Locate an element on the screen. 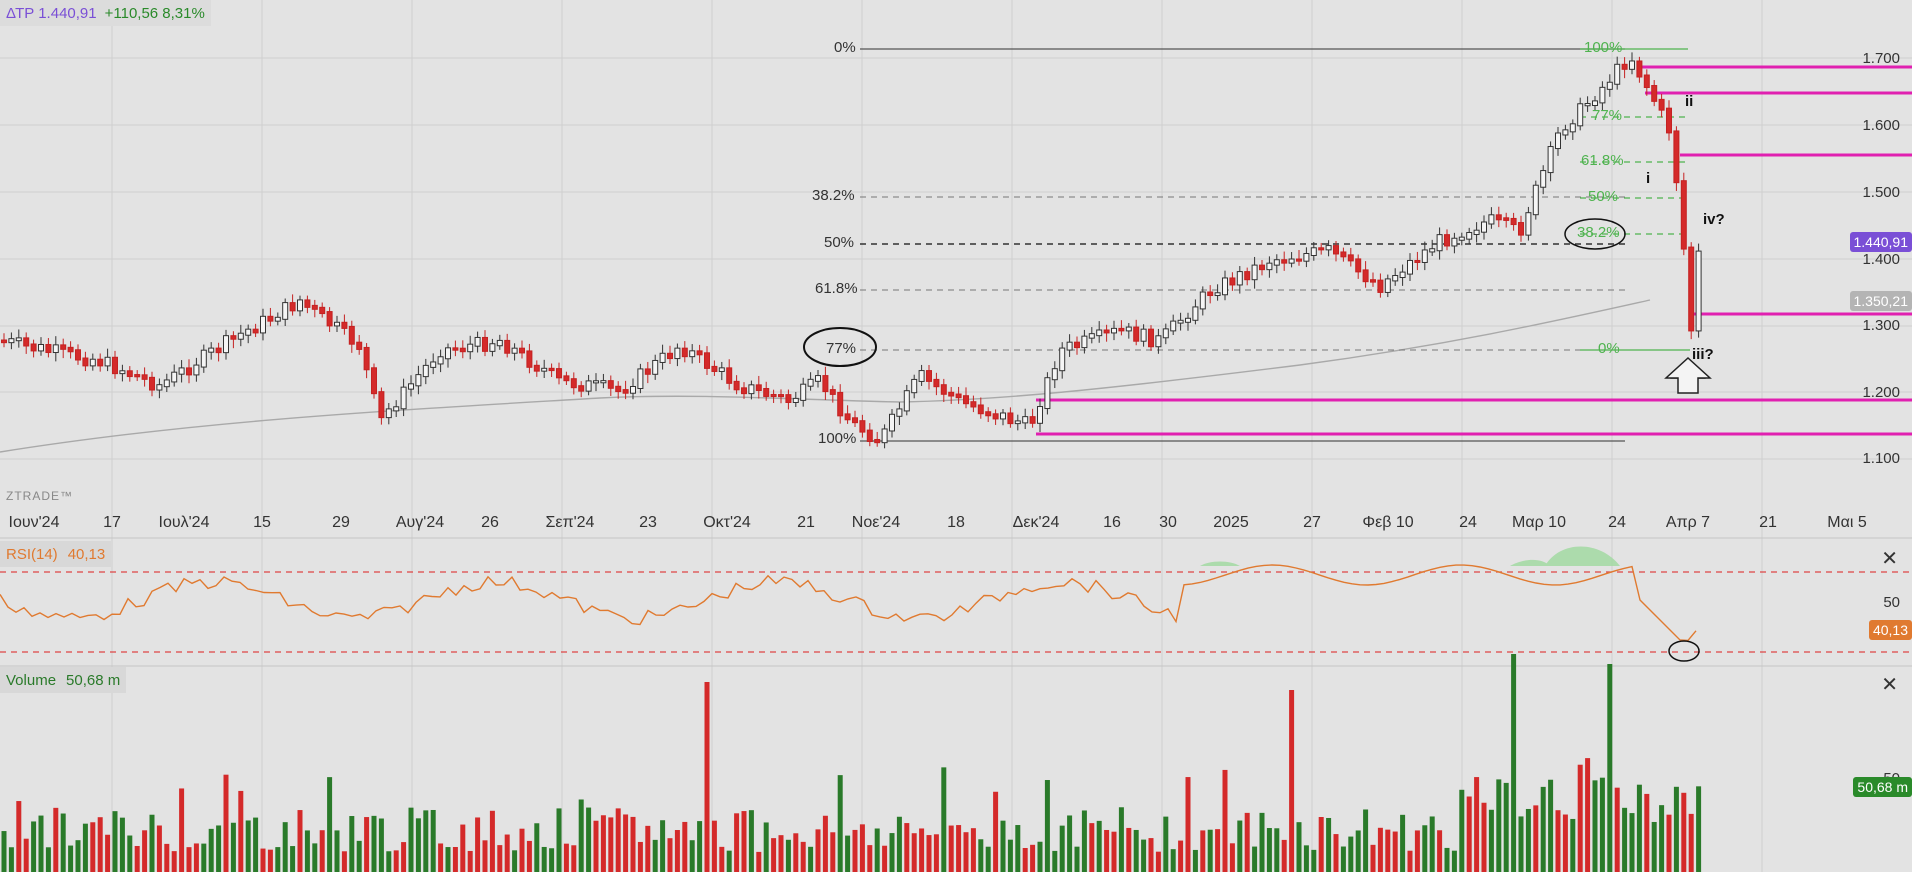 Image resolution: width=1912 pixels, height=872 pixels. volume-close-icon: ✕ is located at coordinates (1889, 685).